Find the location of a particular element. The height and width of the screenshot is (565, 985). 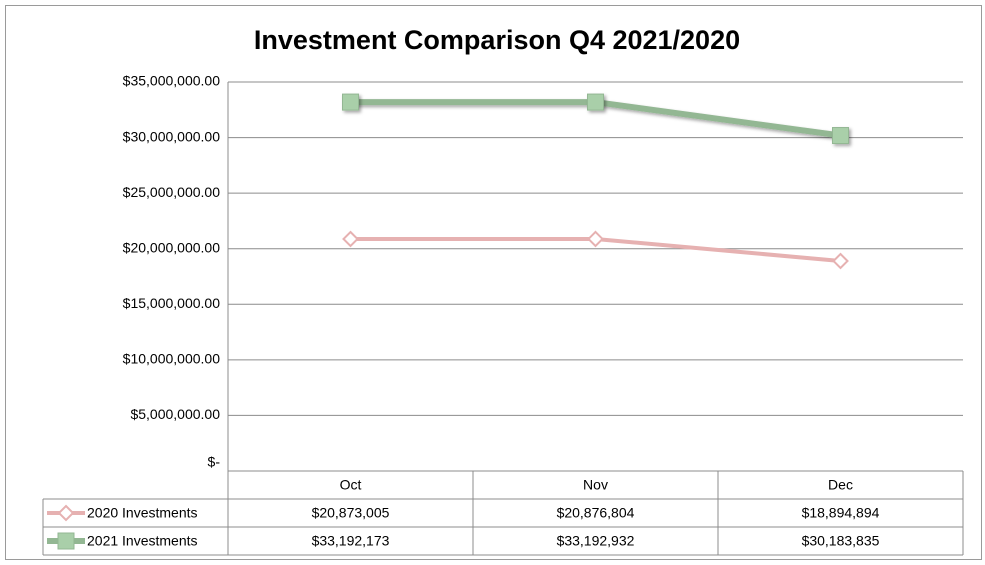

table-value: $33,192,932 is located at coordinates (596, 541).